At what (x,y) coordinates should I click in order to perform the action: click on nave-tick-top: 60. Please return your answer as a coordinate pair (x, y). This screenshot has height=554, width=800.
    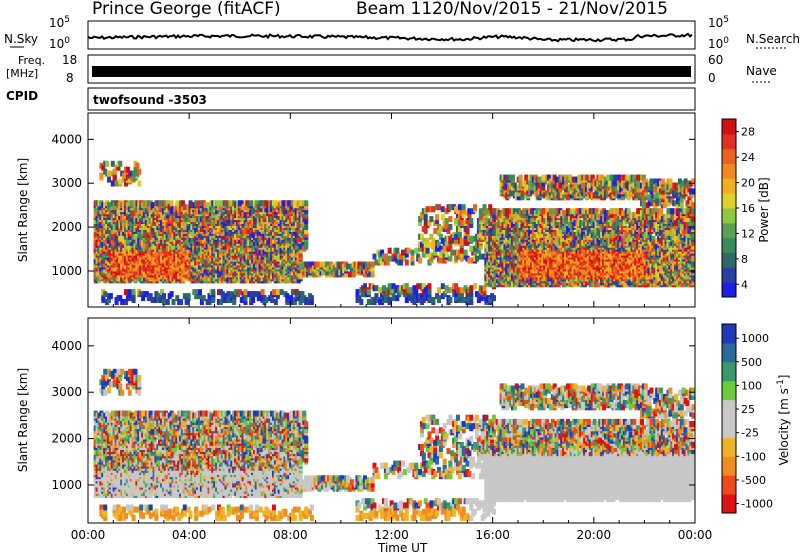
    Looking at the image, I should click on (715, 60).